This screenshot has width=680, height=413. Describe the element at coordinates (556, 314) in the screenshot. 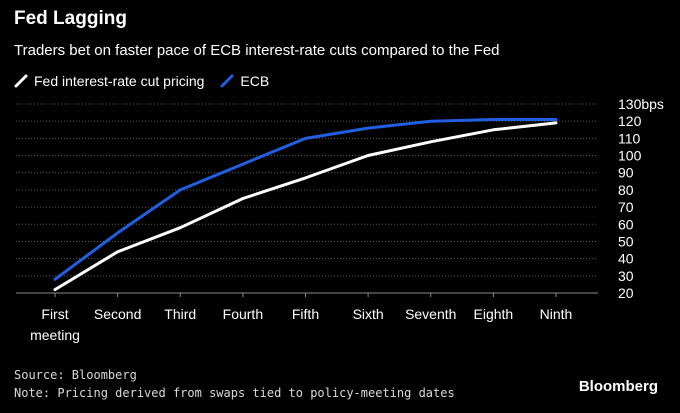

I see `x-tick-label-8: Ninth` at that location.